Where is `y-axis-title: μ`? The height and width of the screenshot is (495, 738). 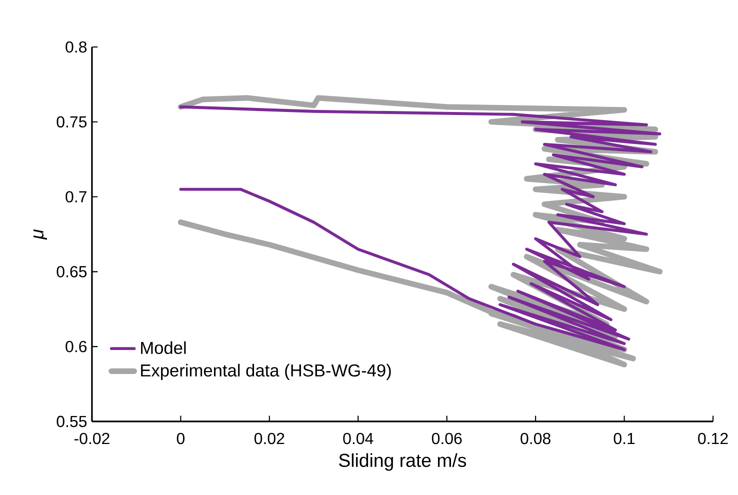
y-axis-title: μ is located at coordinates (40, 235).